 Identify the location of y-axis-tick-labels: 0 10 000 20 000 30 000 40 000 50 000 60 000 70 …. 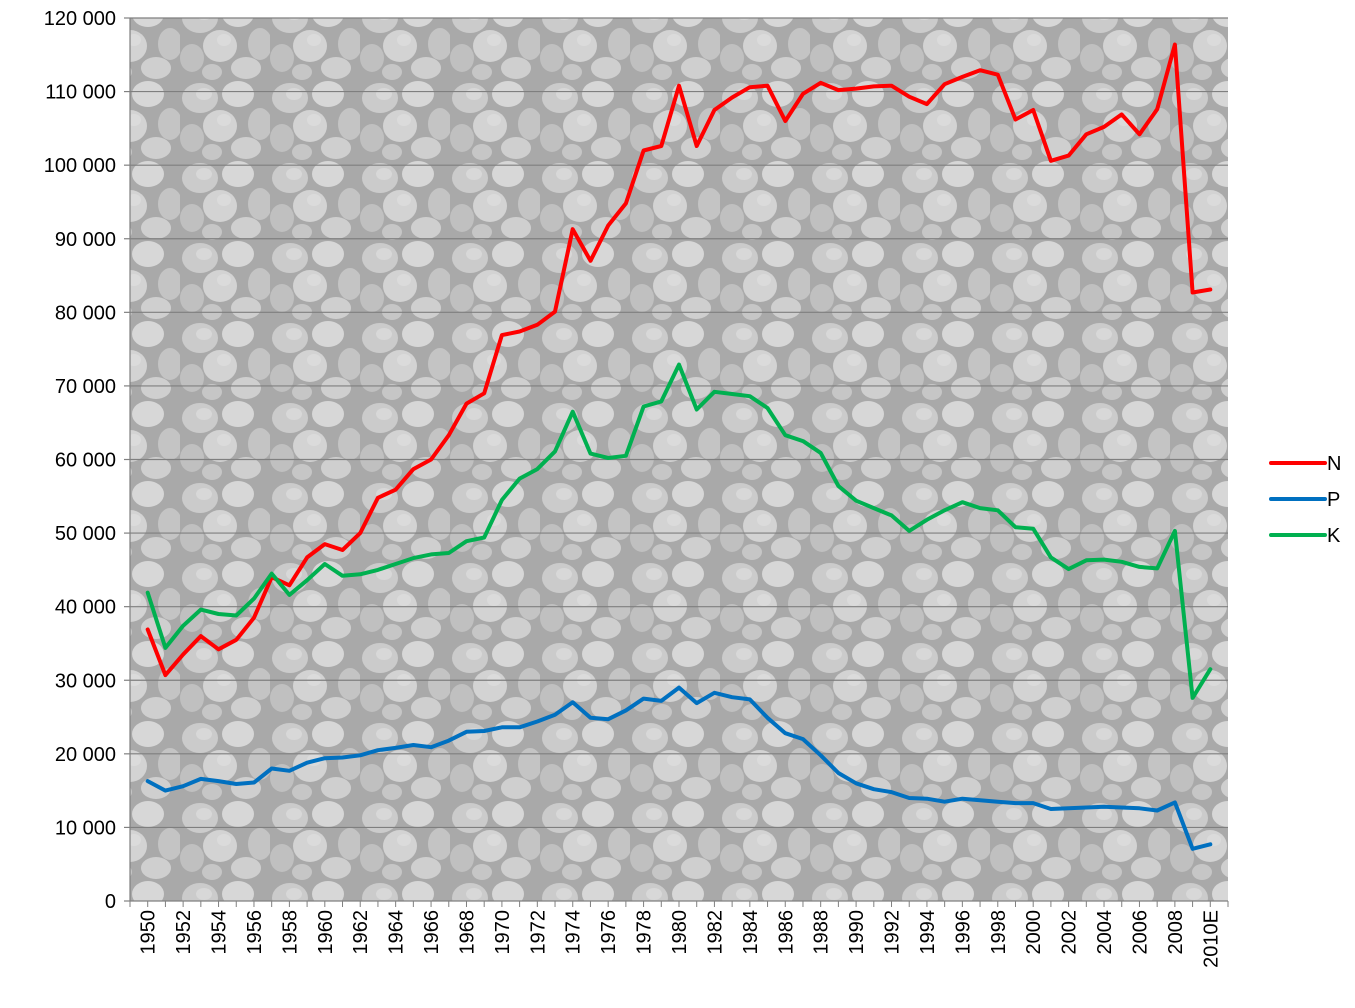
(80, 460).